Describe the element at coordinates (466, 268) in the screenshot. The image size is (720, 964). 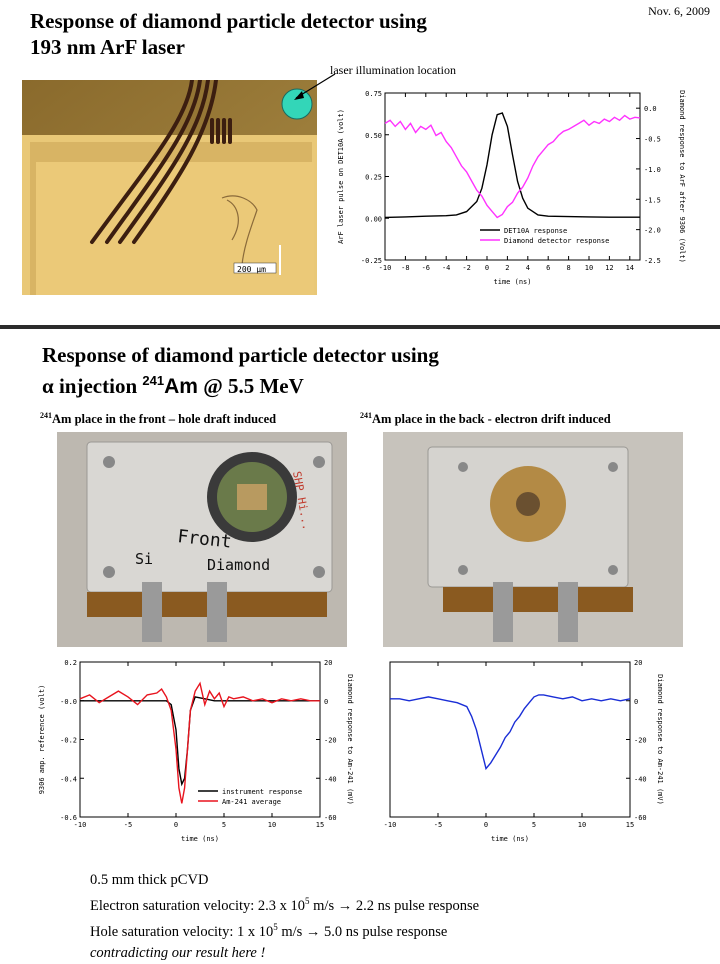
I see `x-tick-label: -2` at that location.